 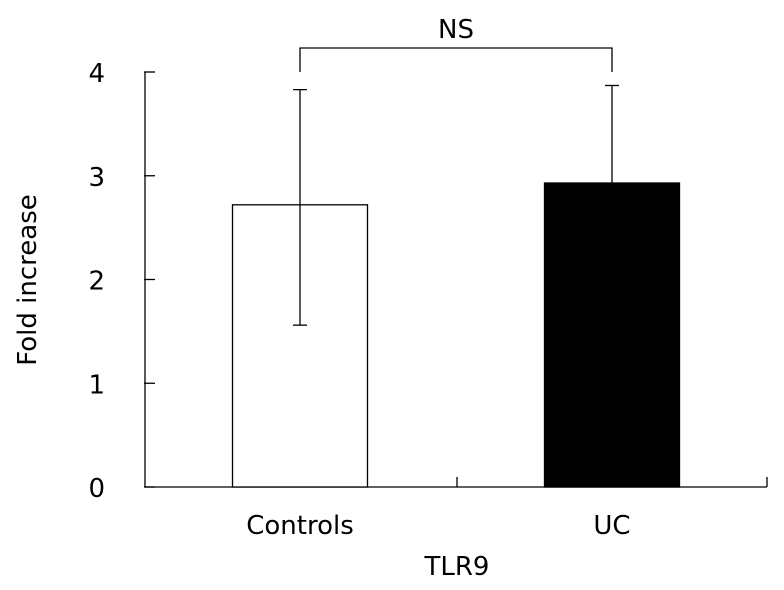 I want to click on bracket-line, so click(x=456, y=59).